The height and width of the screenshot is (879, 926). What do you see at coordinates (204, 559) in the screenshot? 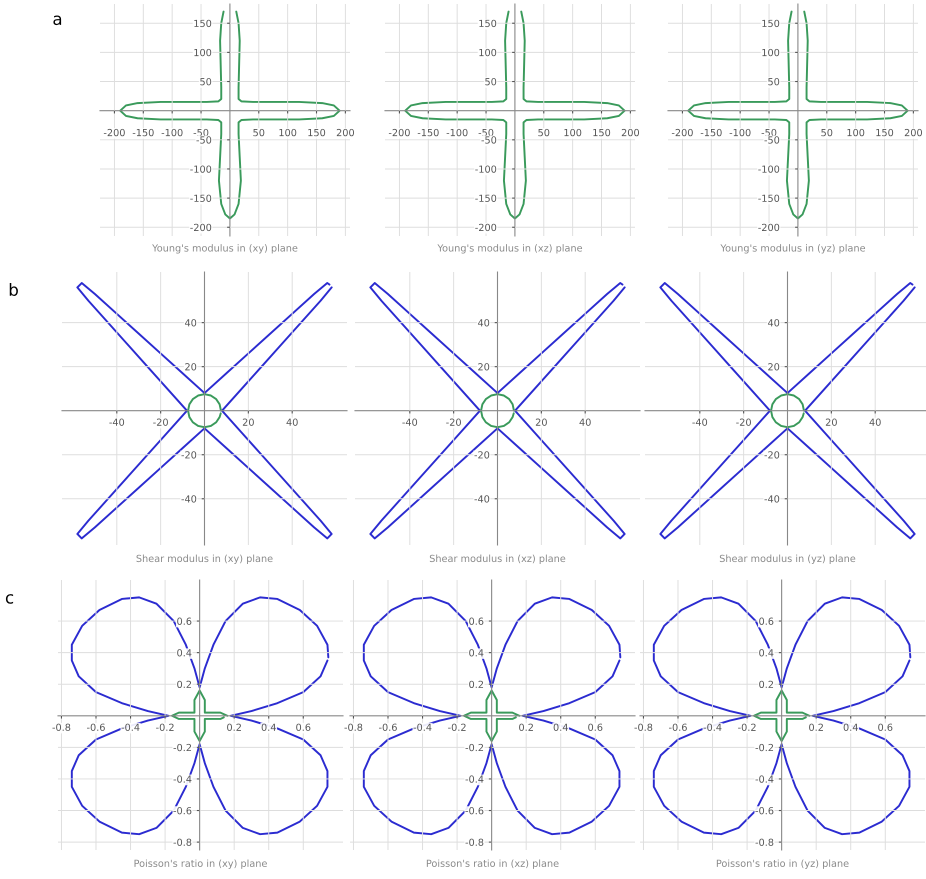
I see `x-axis-title: Shear modulus in (xy) plane` at bounding box center [204, 559].